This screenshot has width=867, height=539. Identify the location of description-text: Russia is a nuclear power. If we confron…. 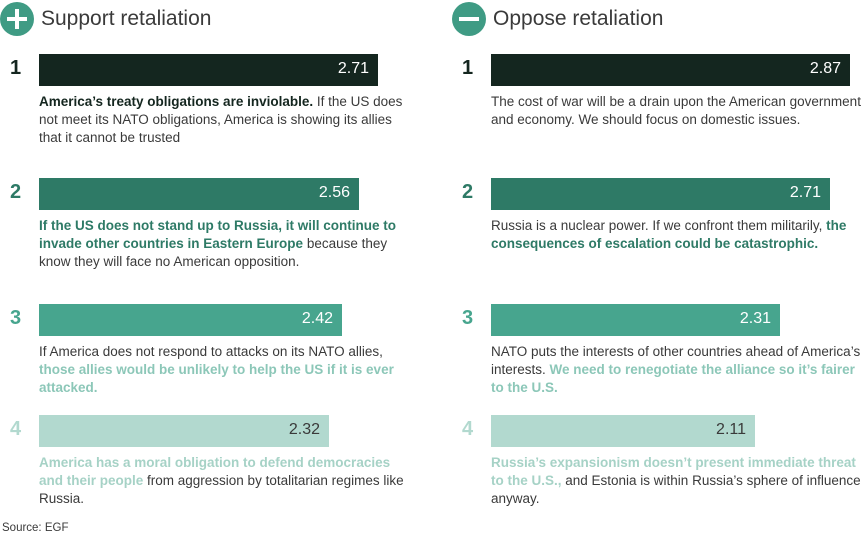
(659, 225).